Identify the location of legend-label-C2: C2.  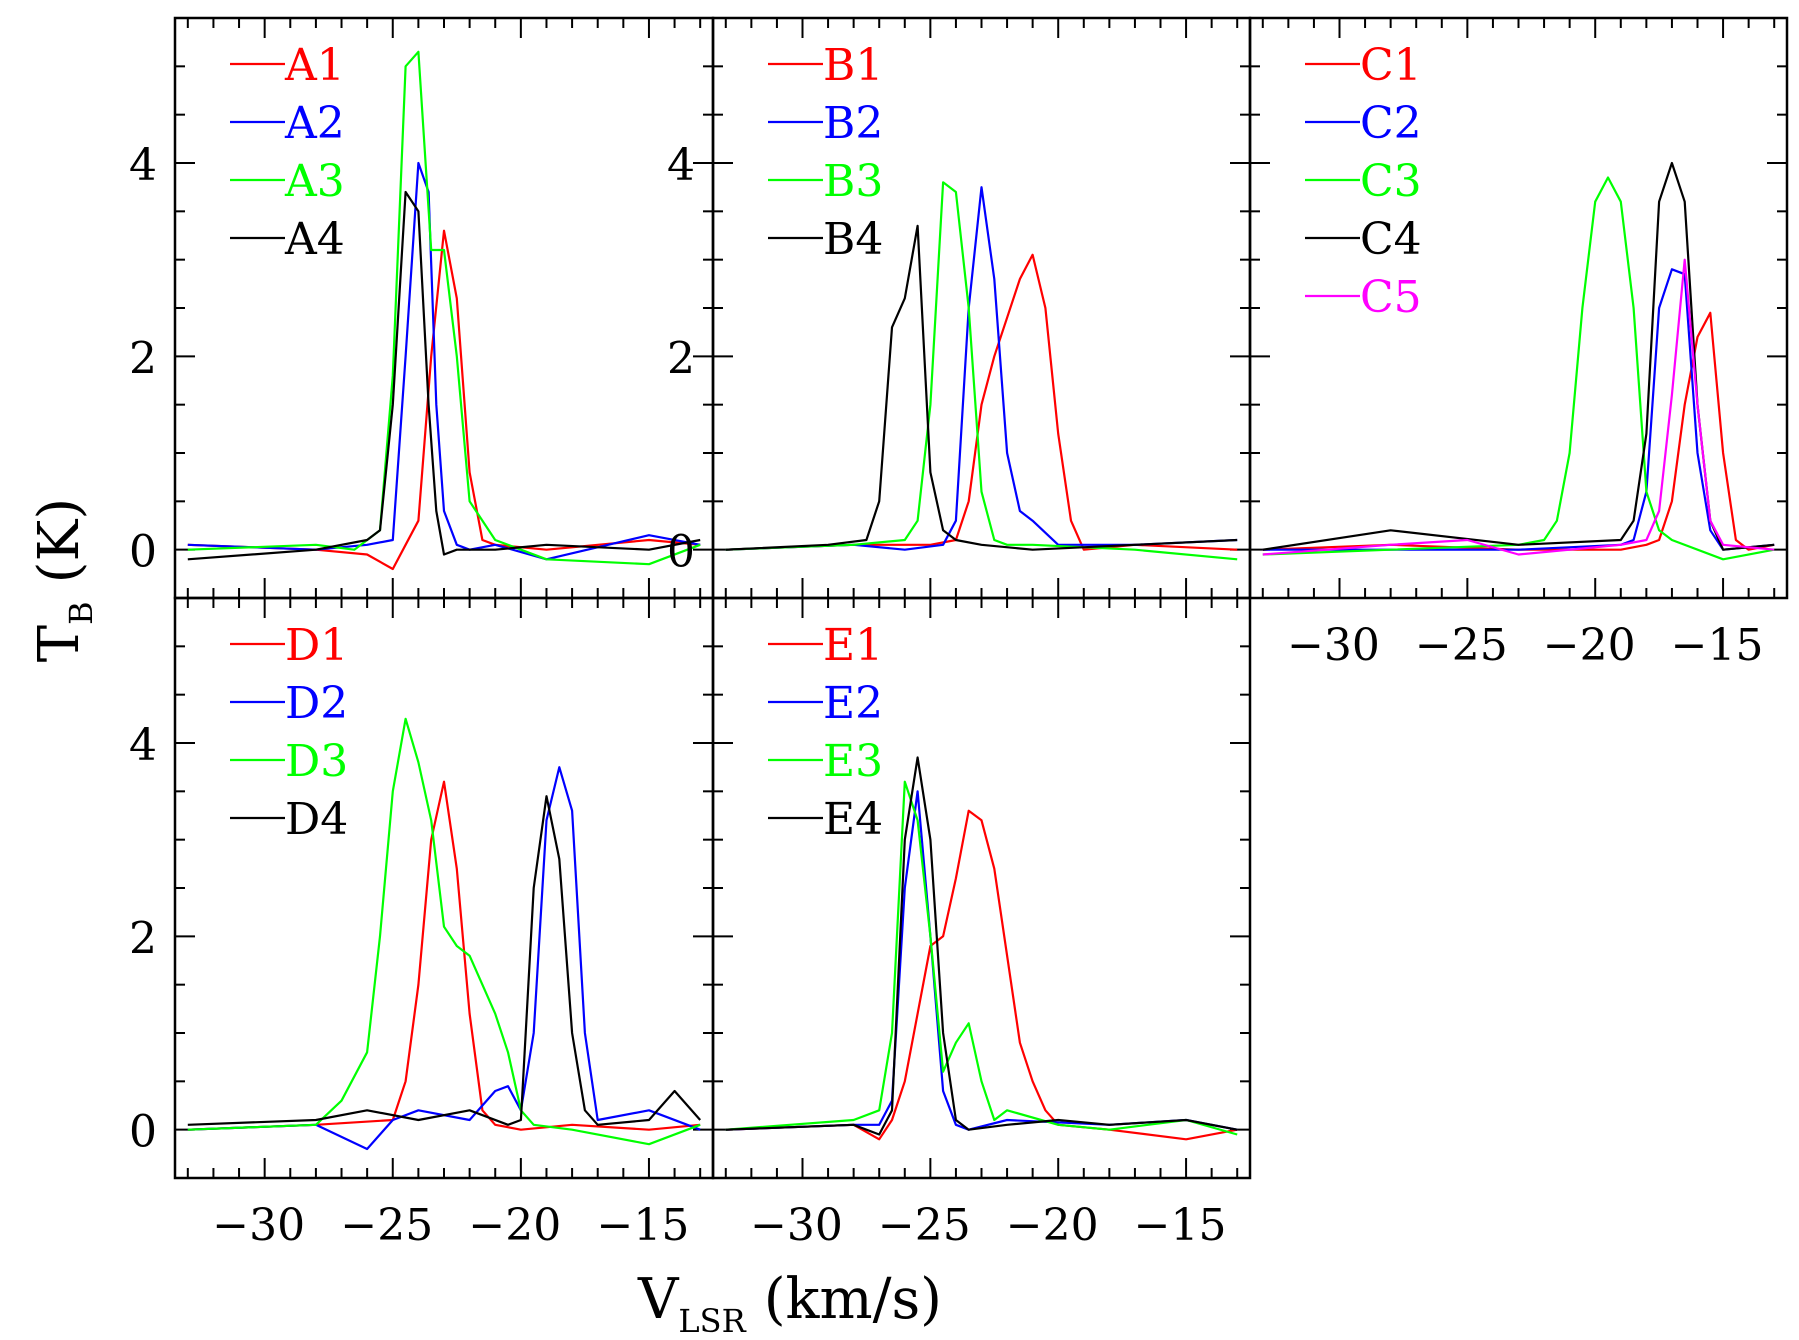
(1391, 123).